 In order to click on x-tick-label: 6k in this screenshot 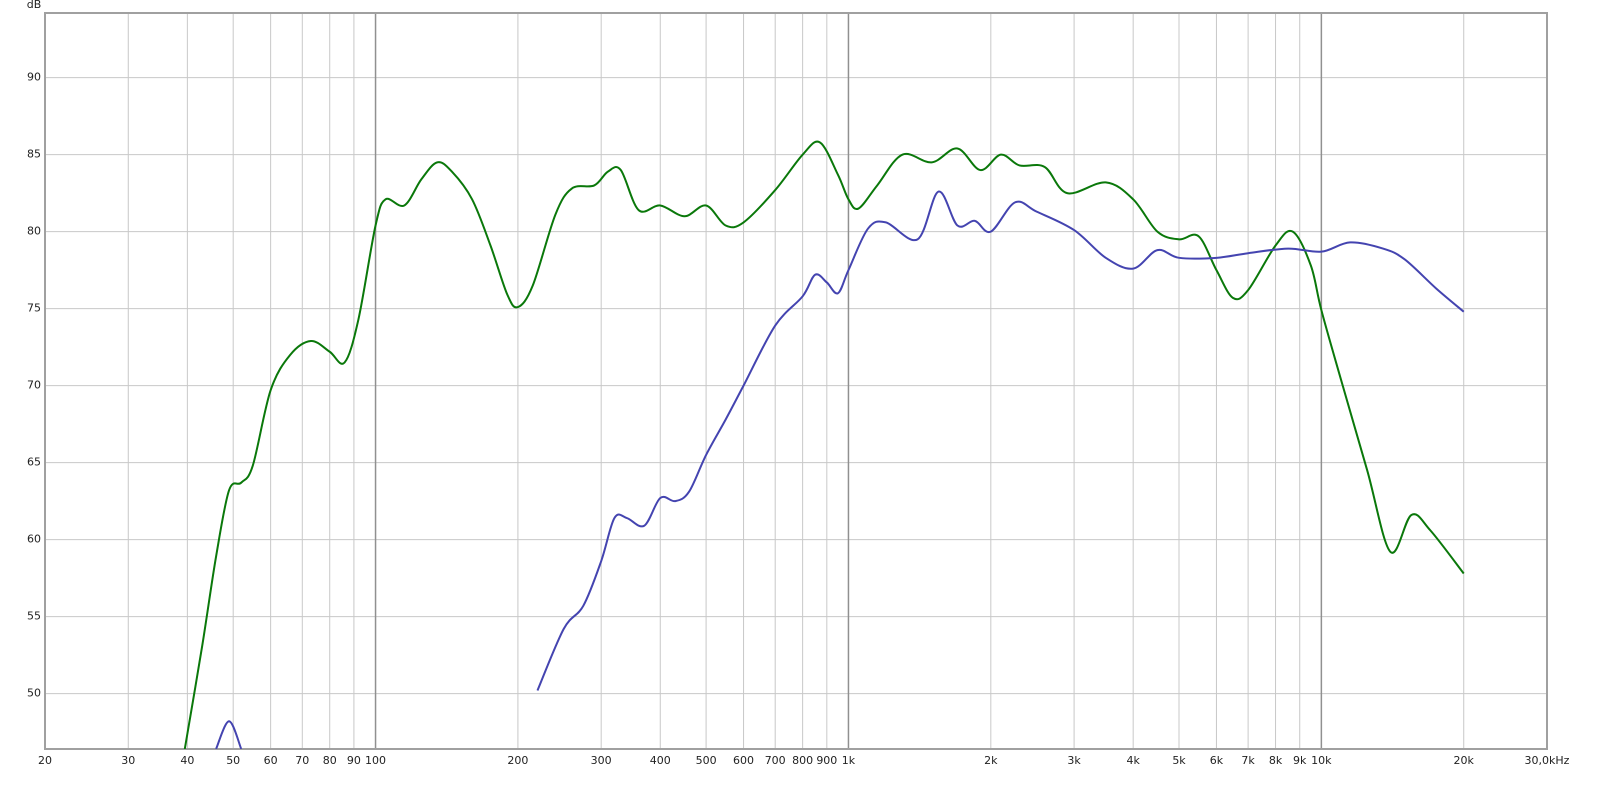, I will do `click(1217, 760)`.